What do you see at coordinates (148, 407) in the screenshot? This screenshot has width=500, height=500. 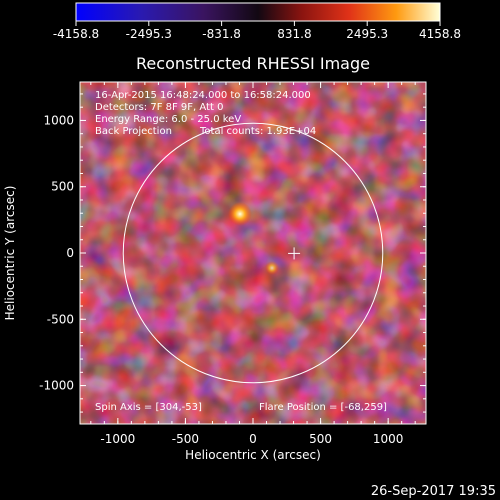 I see `spin-axis-label: Spin Axis = [304,-53]` at bounding box center [148, 407].